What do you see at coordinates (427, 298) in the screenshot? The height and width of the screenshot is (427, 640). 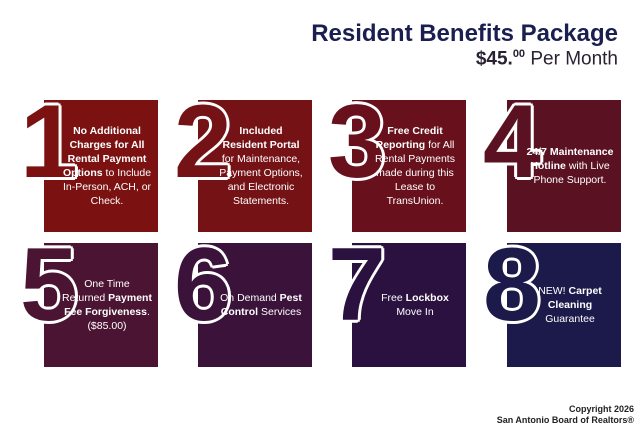 I see `bold-text: Lockbox` at bounding box center [427, 298].